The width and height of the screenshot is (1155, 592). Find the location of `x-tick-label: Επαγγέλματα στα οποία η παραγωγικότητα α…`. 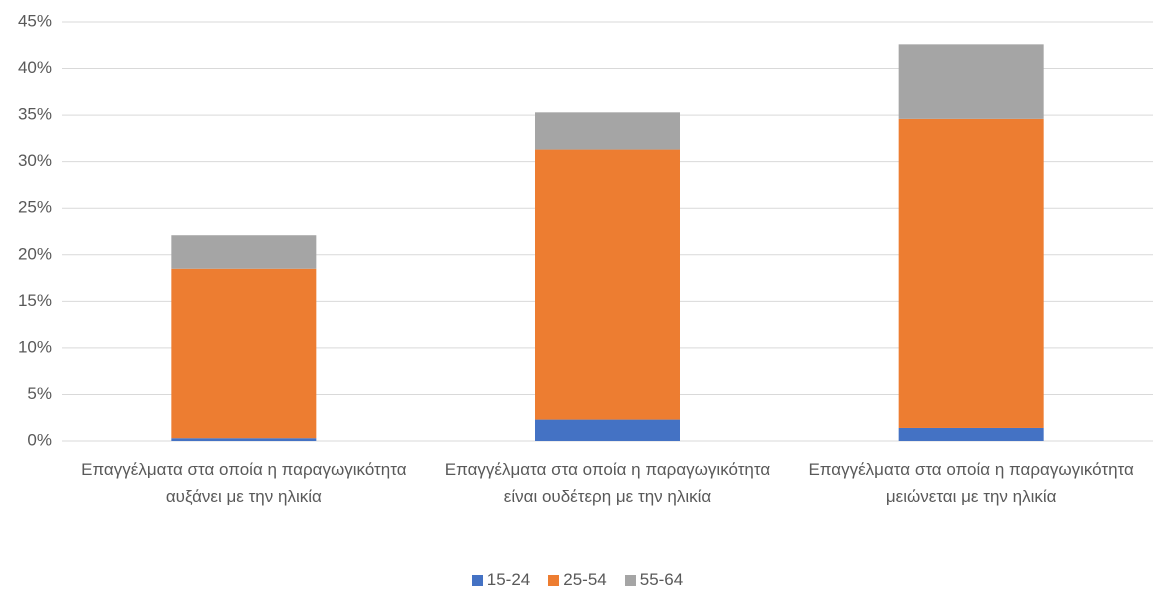

x-tick-label: Επαγγέλματα στα οποία η παραγωγικότητα α… is located at coordinates (244, 483).